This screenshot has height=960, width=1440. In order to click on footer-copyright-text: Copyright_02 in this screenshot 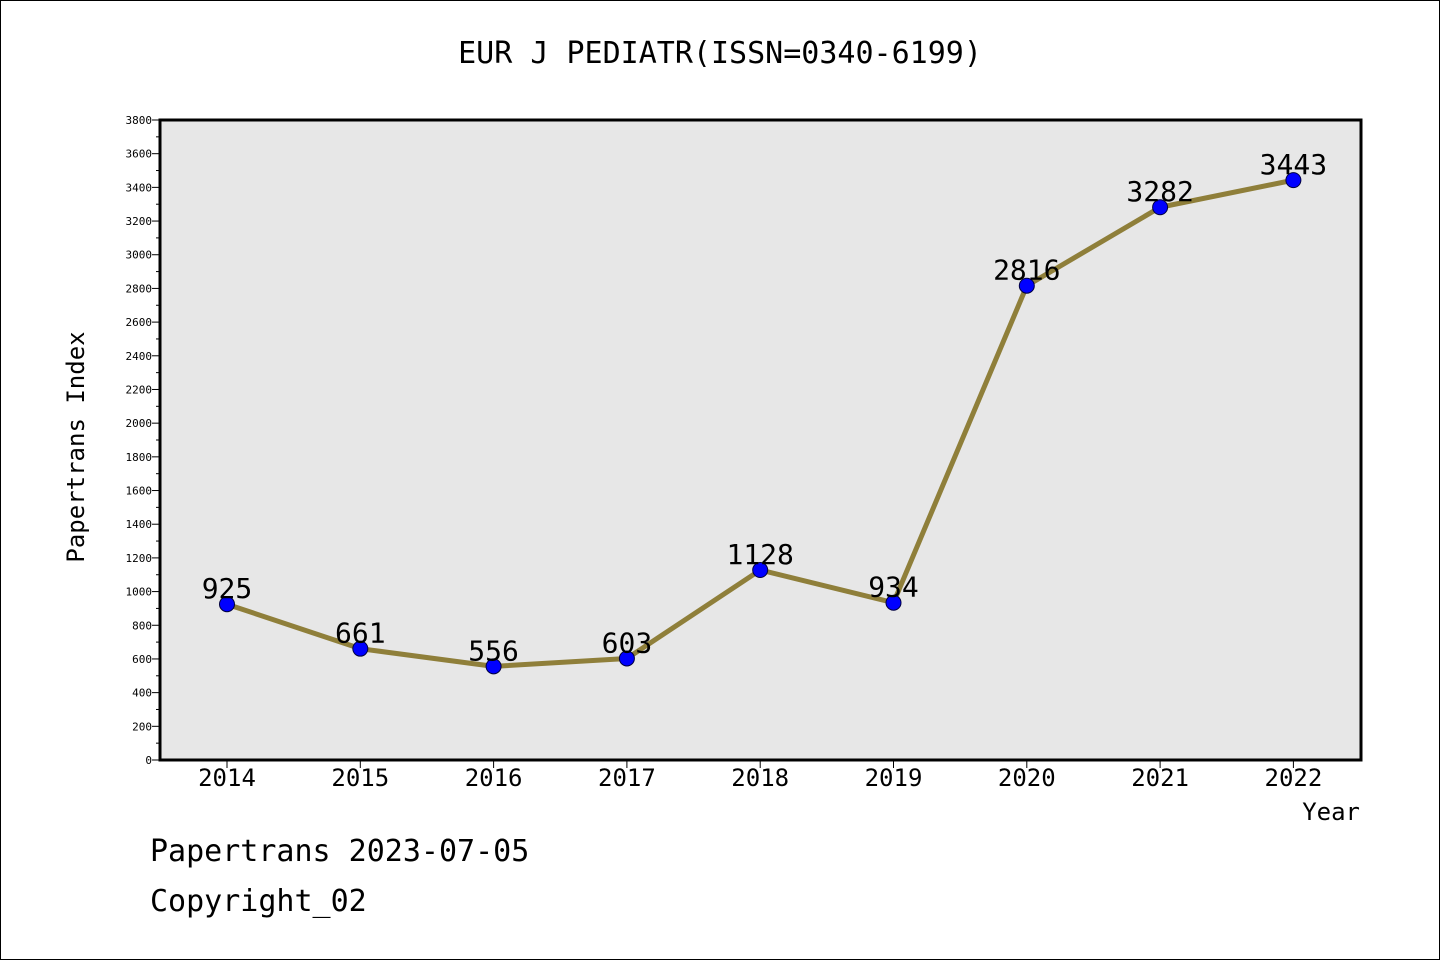, I will do `click(258, 901)`.